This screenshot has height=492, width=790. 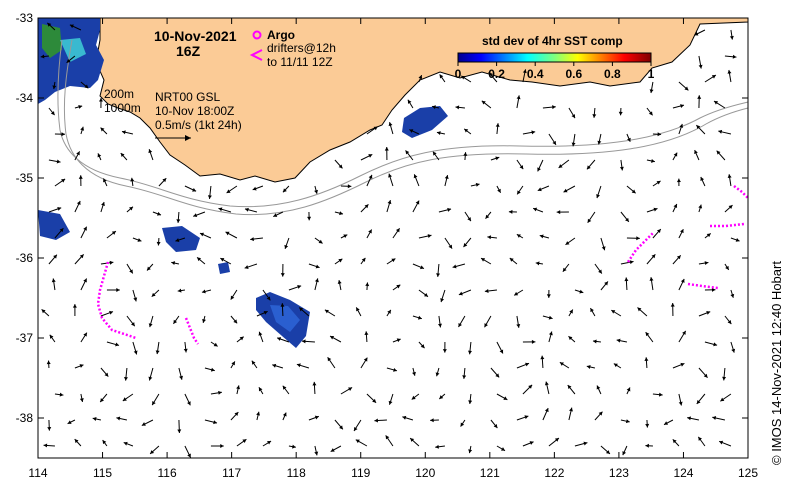 What do you see at coordinates (25, 418) in the screenshot?
I see `y-tick-label: -38` at bounding box center [25, 418].